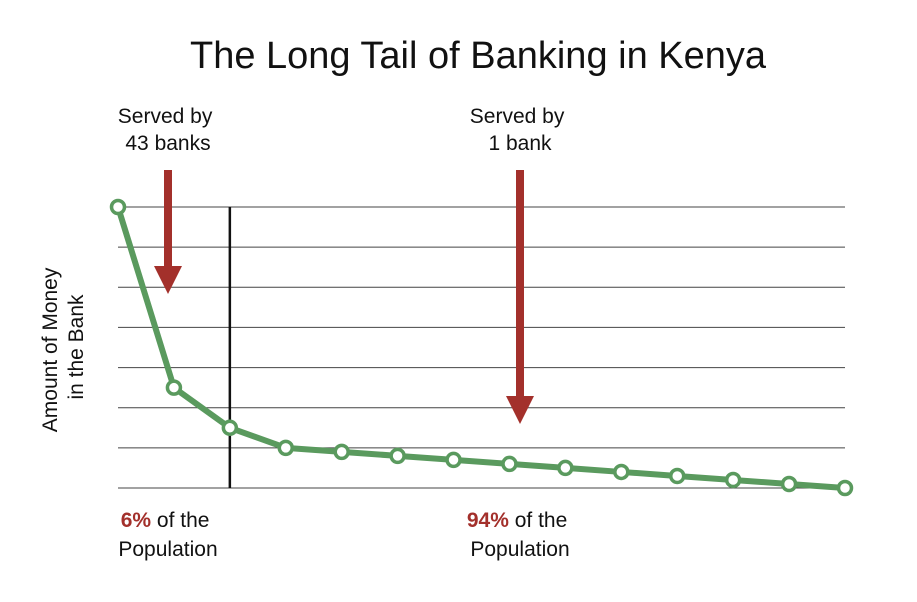 The width and height of the screenshot is (917, 602). I want to click on percent-94: 94%, so click(488, 520).